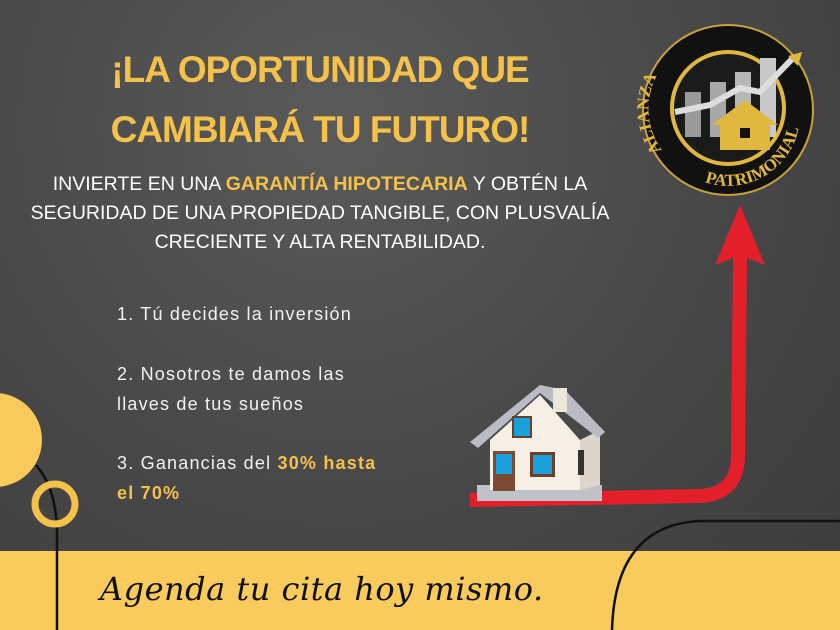 The width and height of the screenshot is (840, 630). Describe the element at coordinates (246, 478) in the screenshot. I see `step-3: 3. Ganancias del 30% hasta el 70%` at that location.